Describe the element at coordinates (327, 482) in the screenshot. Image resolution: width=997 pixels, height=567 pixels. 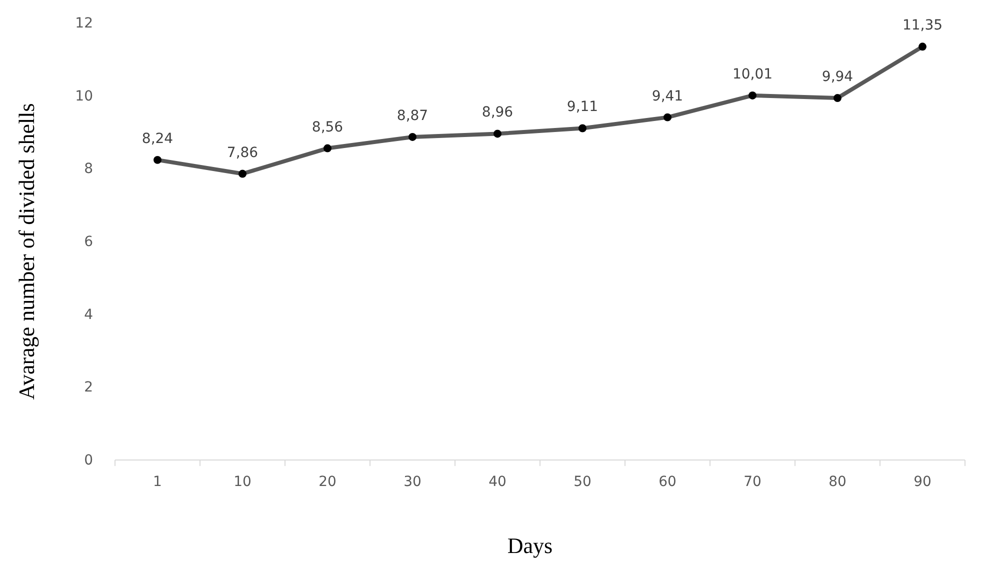
I see `x-tick-label: 20` at that location.